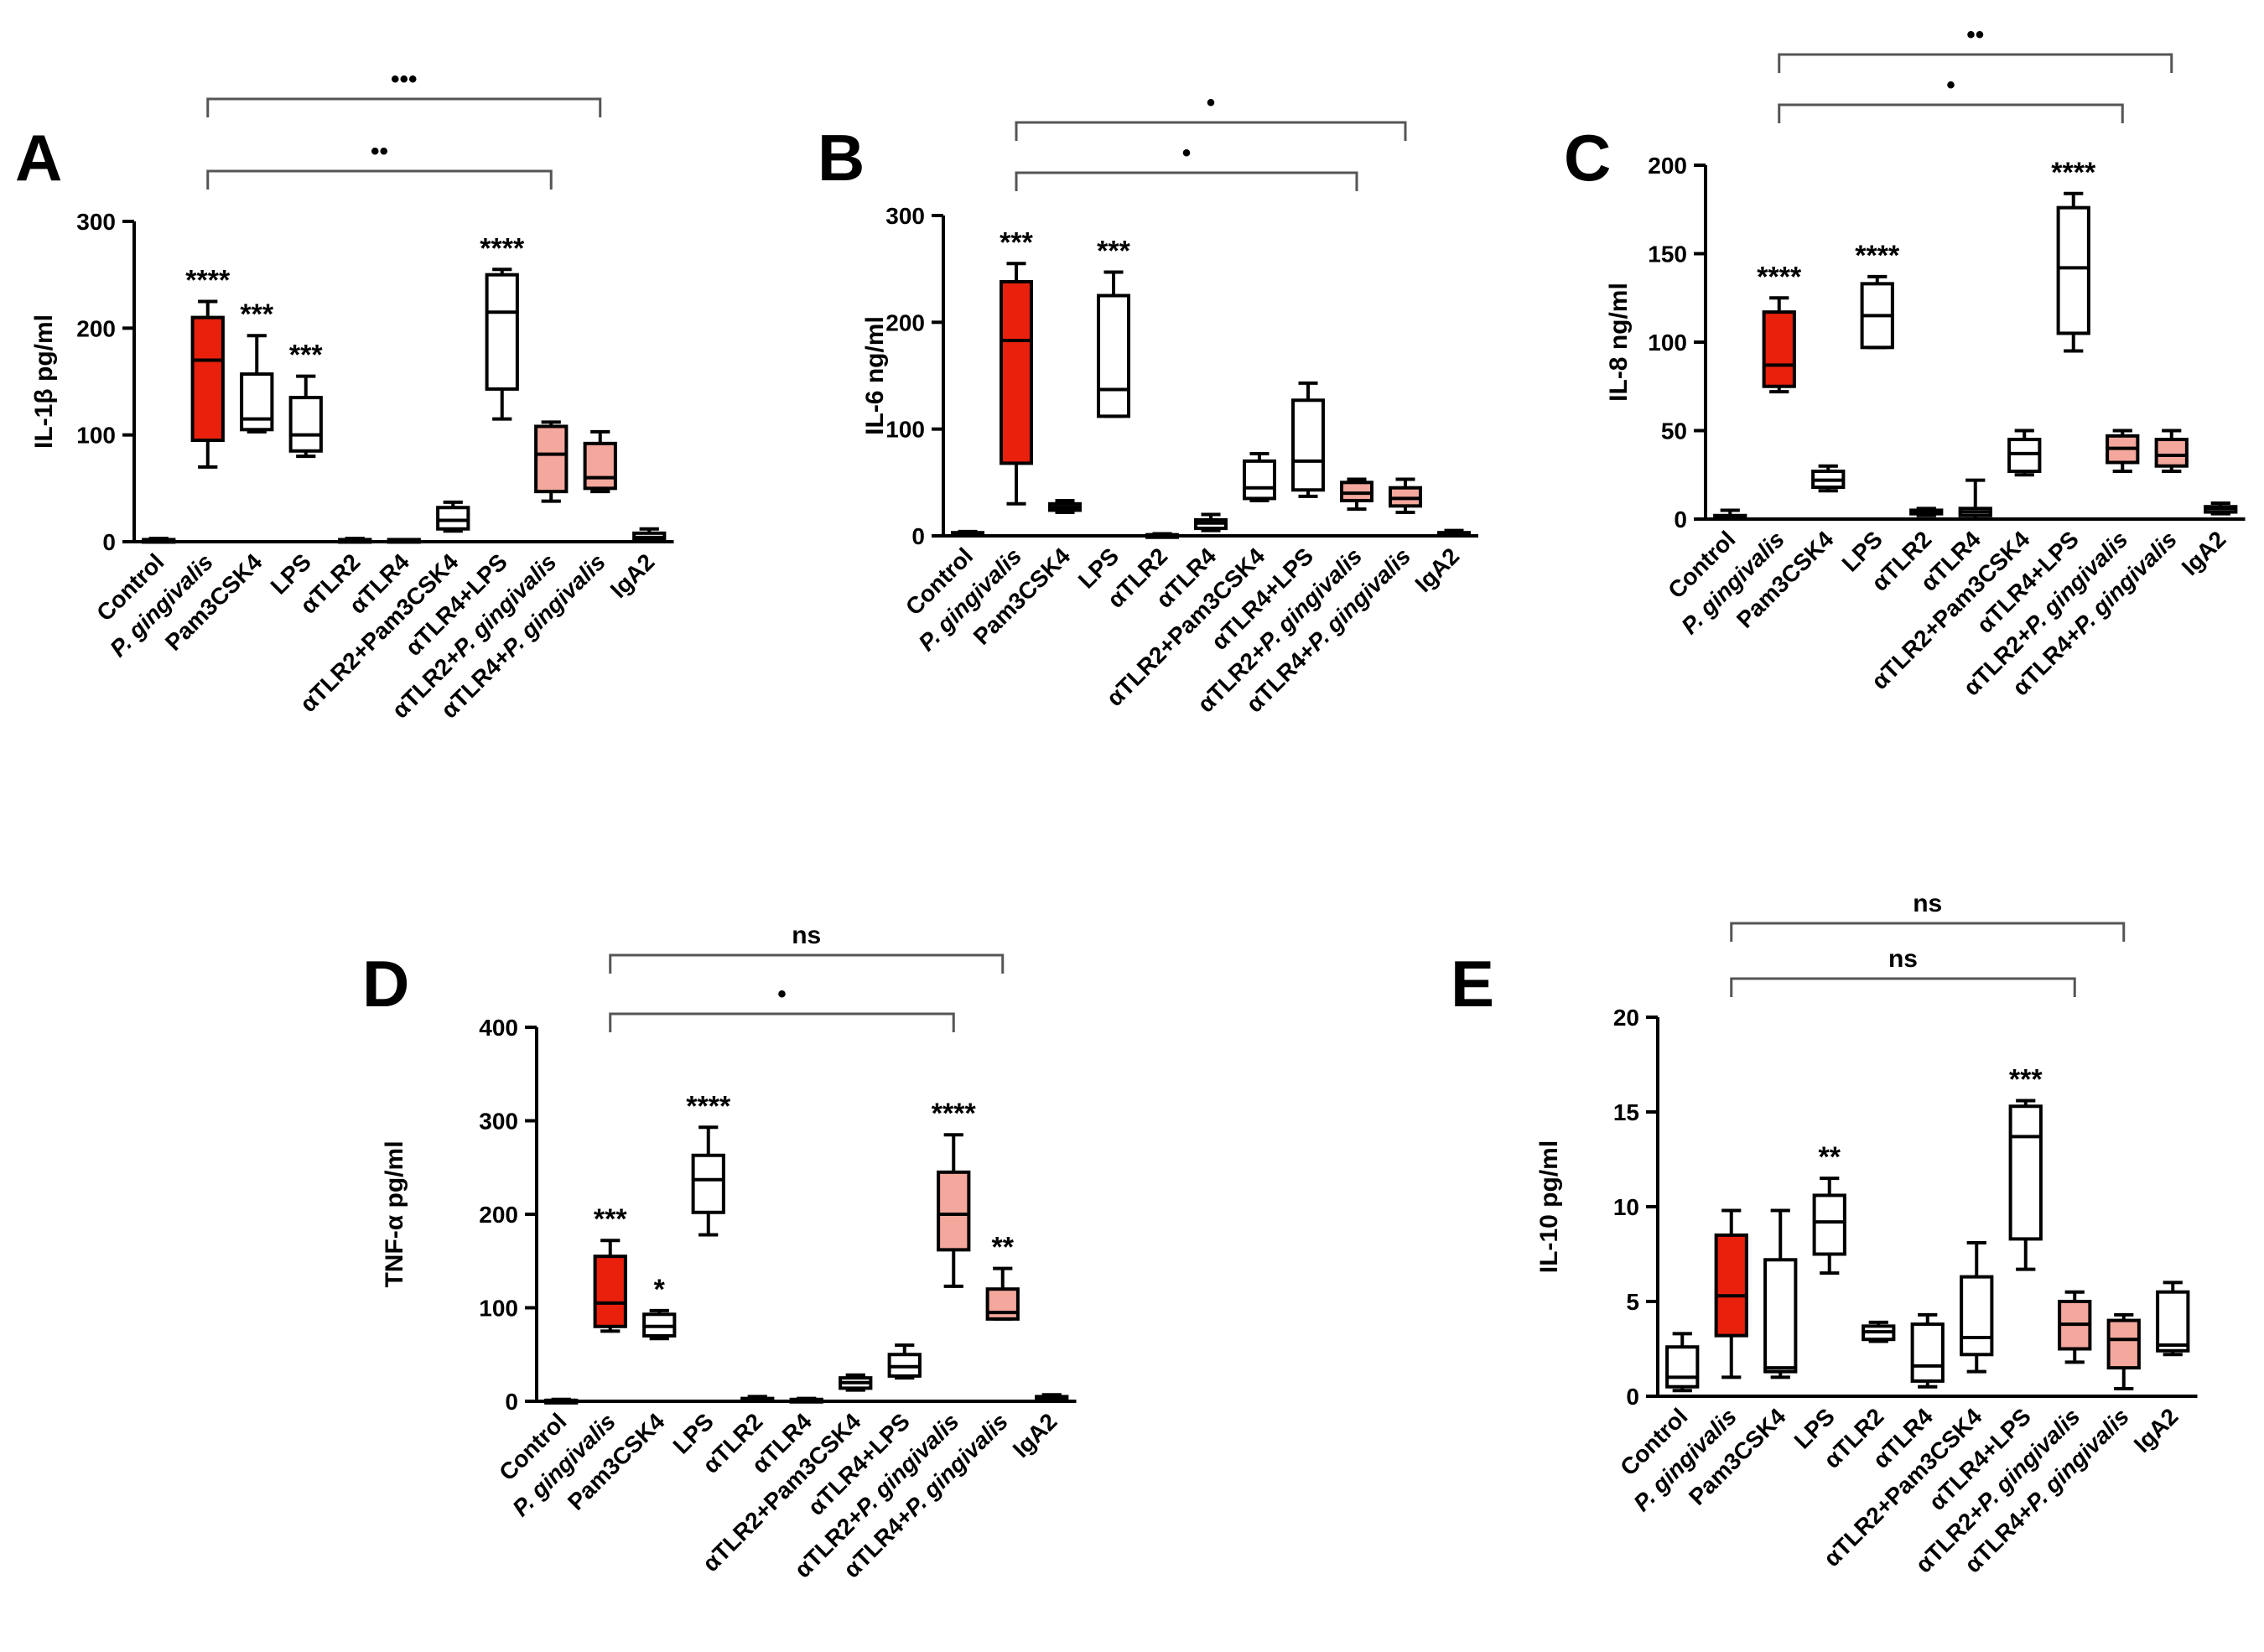 Image resolution: width=2264 pixels, height=1652 pixels. What do you see at coordinates (1002, 1276) in the screenshot?
I see `box-atlr4-p-gingivalis: **` at bounding box center [1002, 1276].